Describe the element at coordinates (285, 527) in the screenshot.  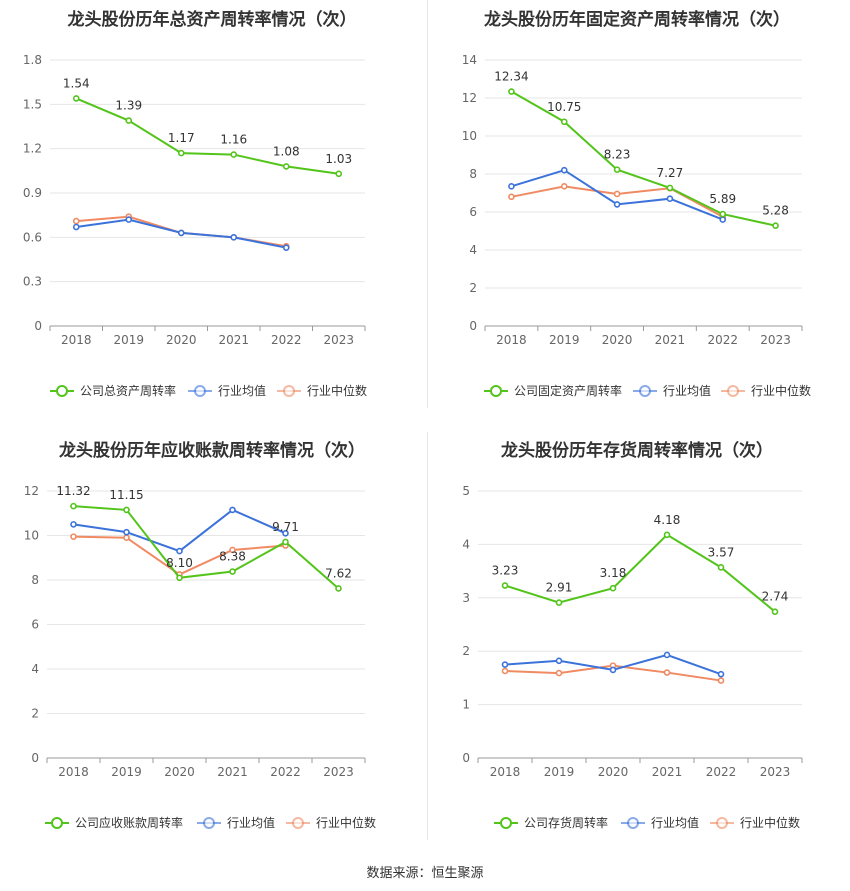
I see `data-label: 9.71` at that location.